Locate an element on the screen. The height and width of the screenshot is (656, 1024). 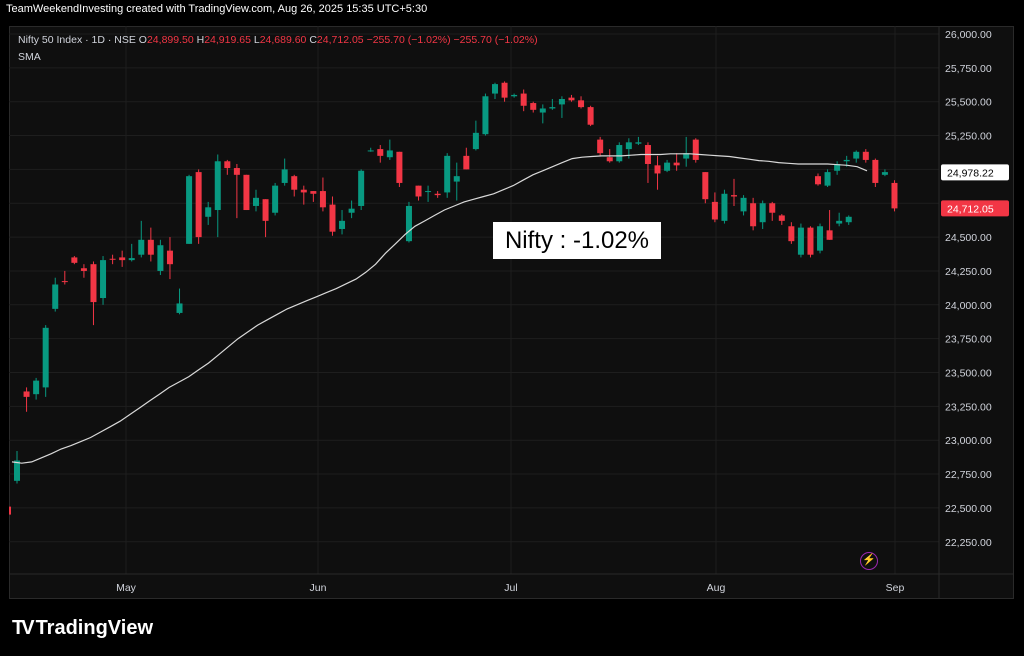
y-tick-label: 23,250.00 is located at coordinates (968, 407).